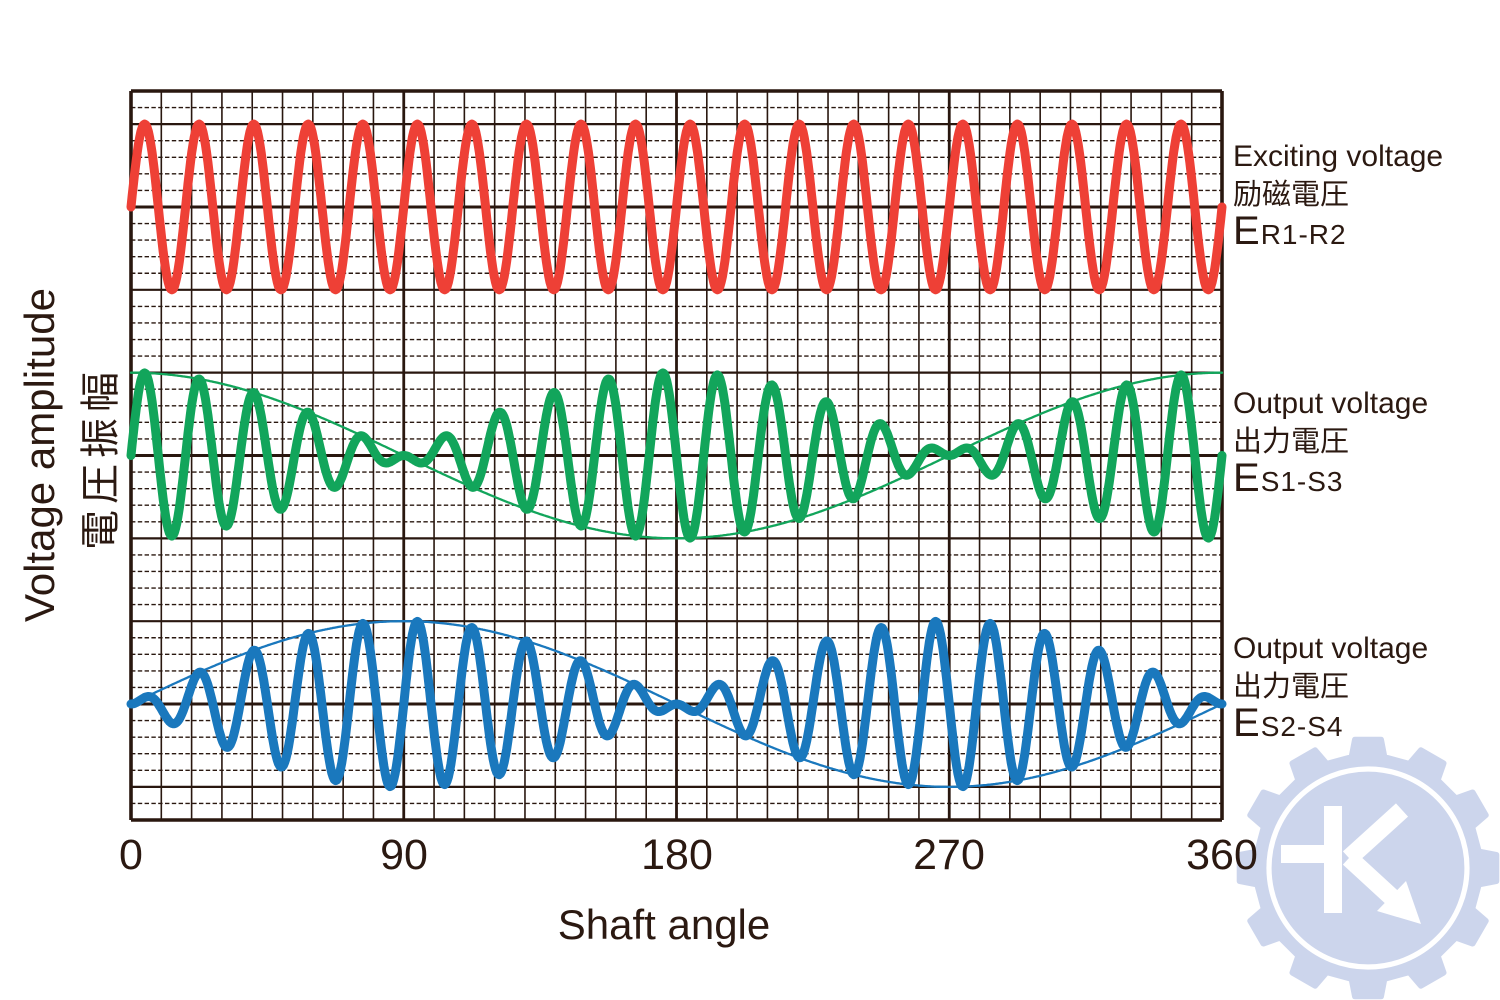 Image resolution: width=1500 pixels, height=1000 pixels. I want to click on x-tick-0: 0, so click(131, 855).